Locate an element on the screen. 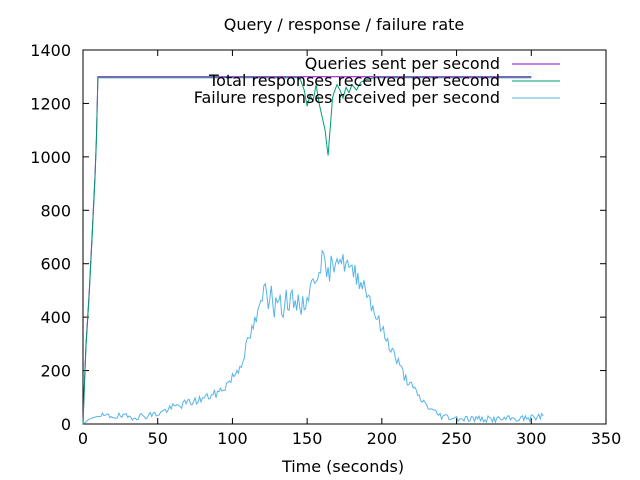  x-axis-title: Time (seconds) is located at coordinates (342, 466).